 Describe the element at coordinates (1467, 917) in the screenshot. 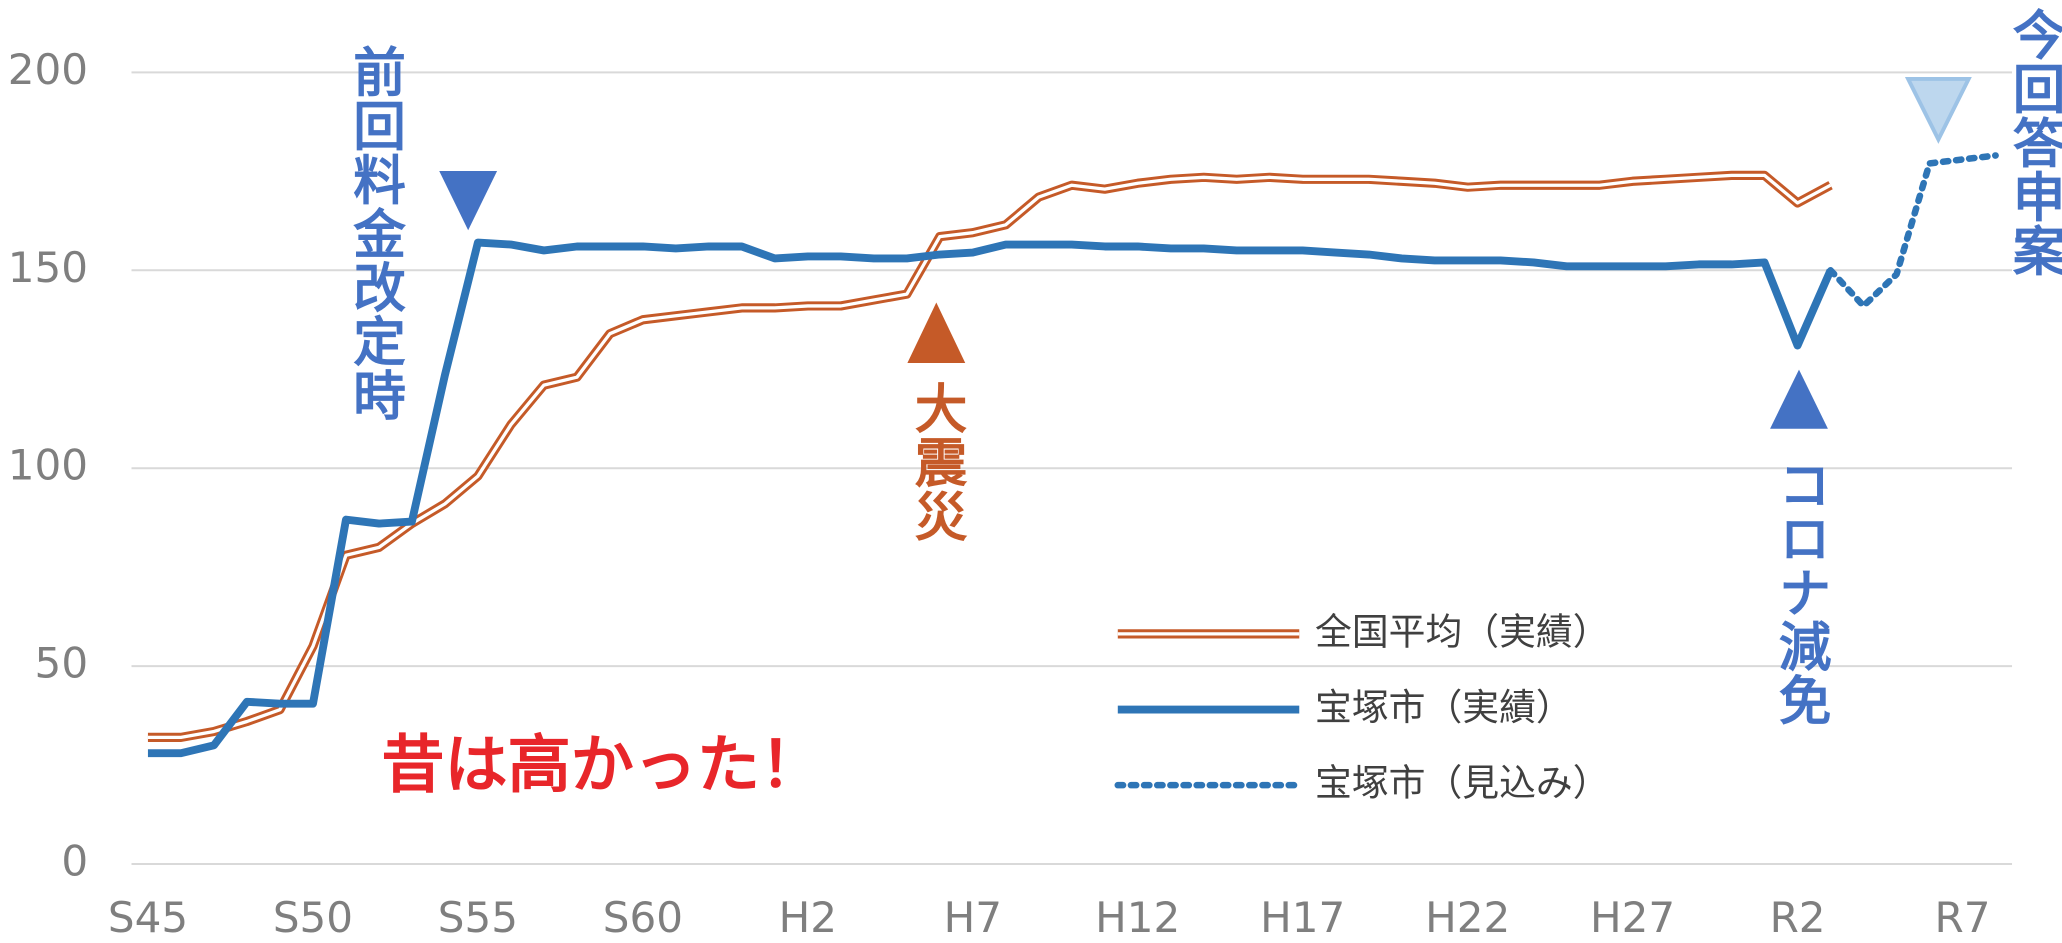

I see `x-tick-label: H22` at that location.